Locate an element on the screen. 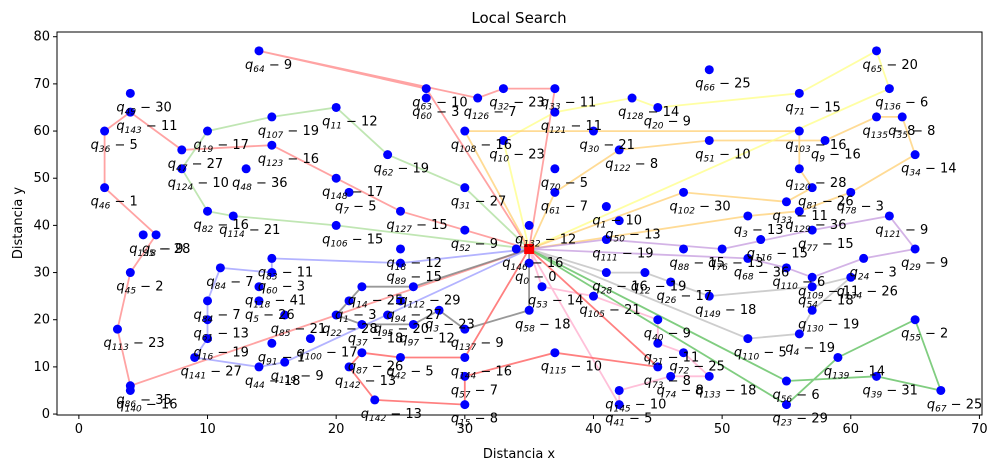  y-tick-label: 60 is located at coordinates (41, 131).